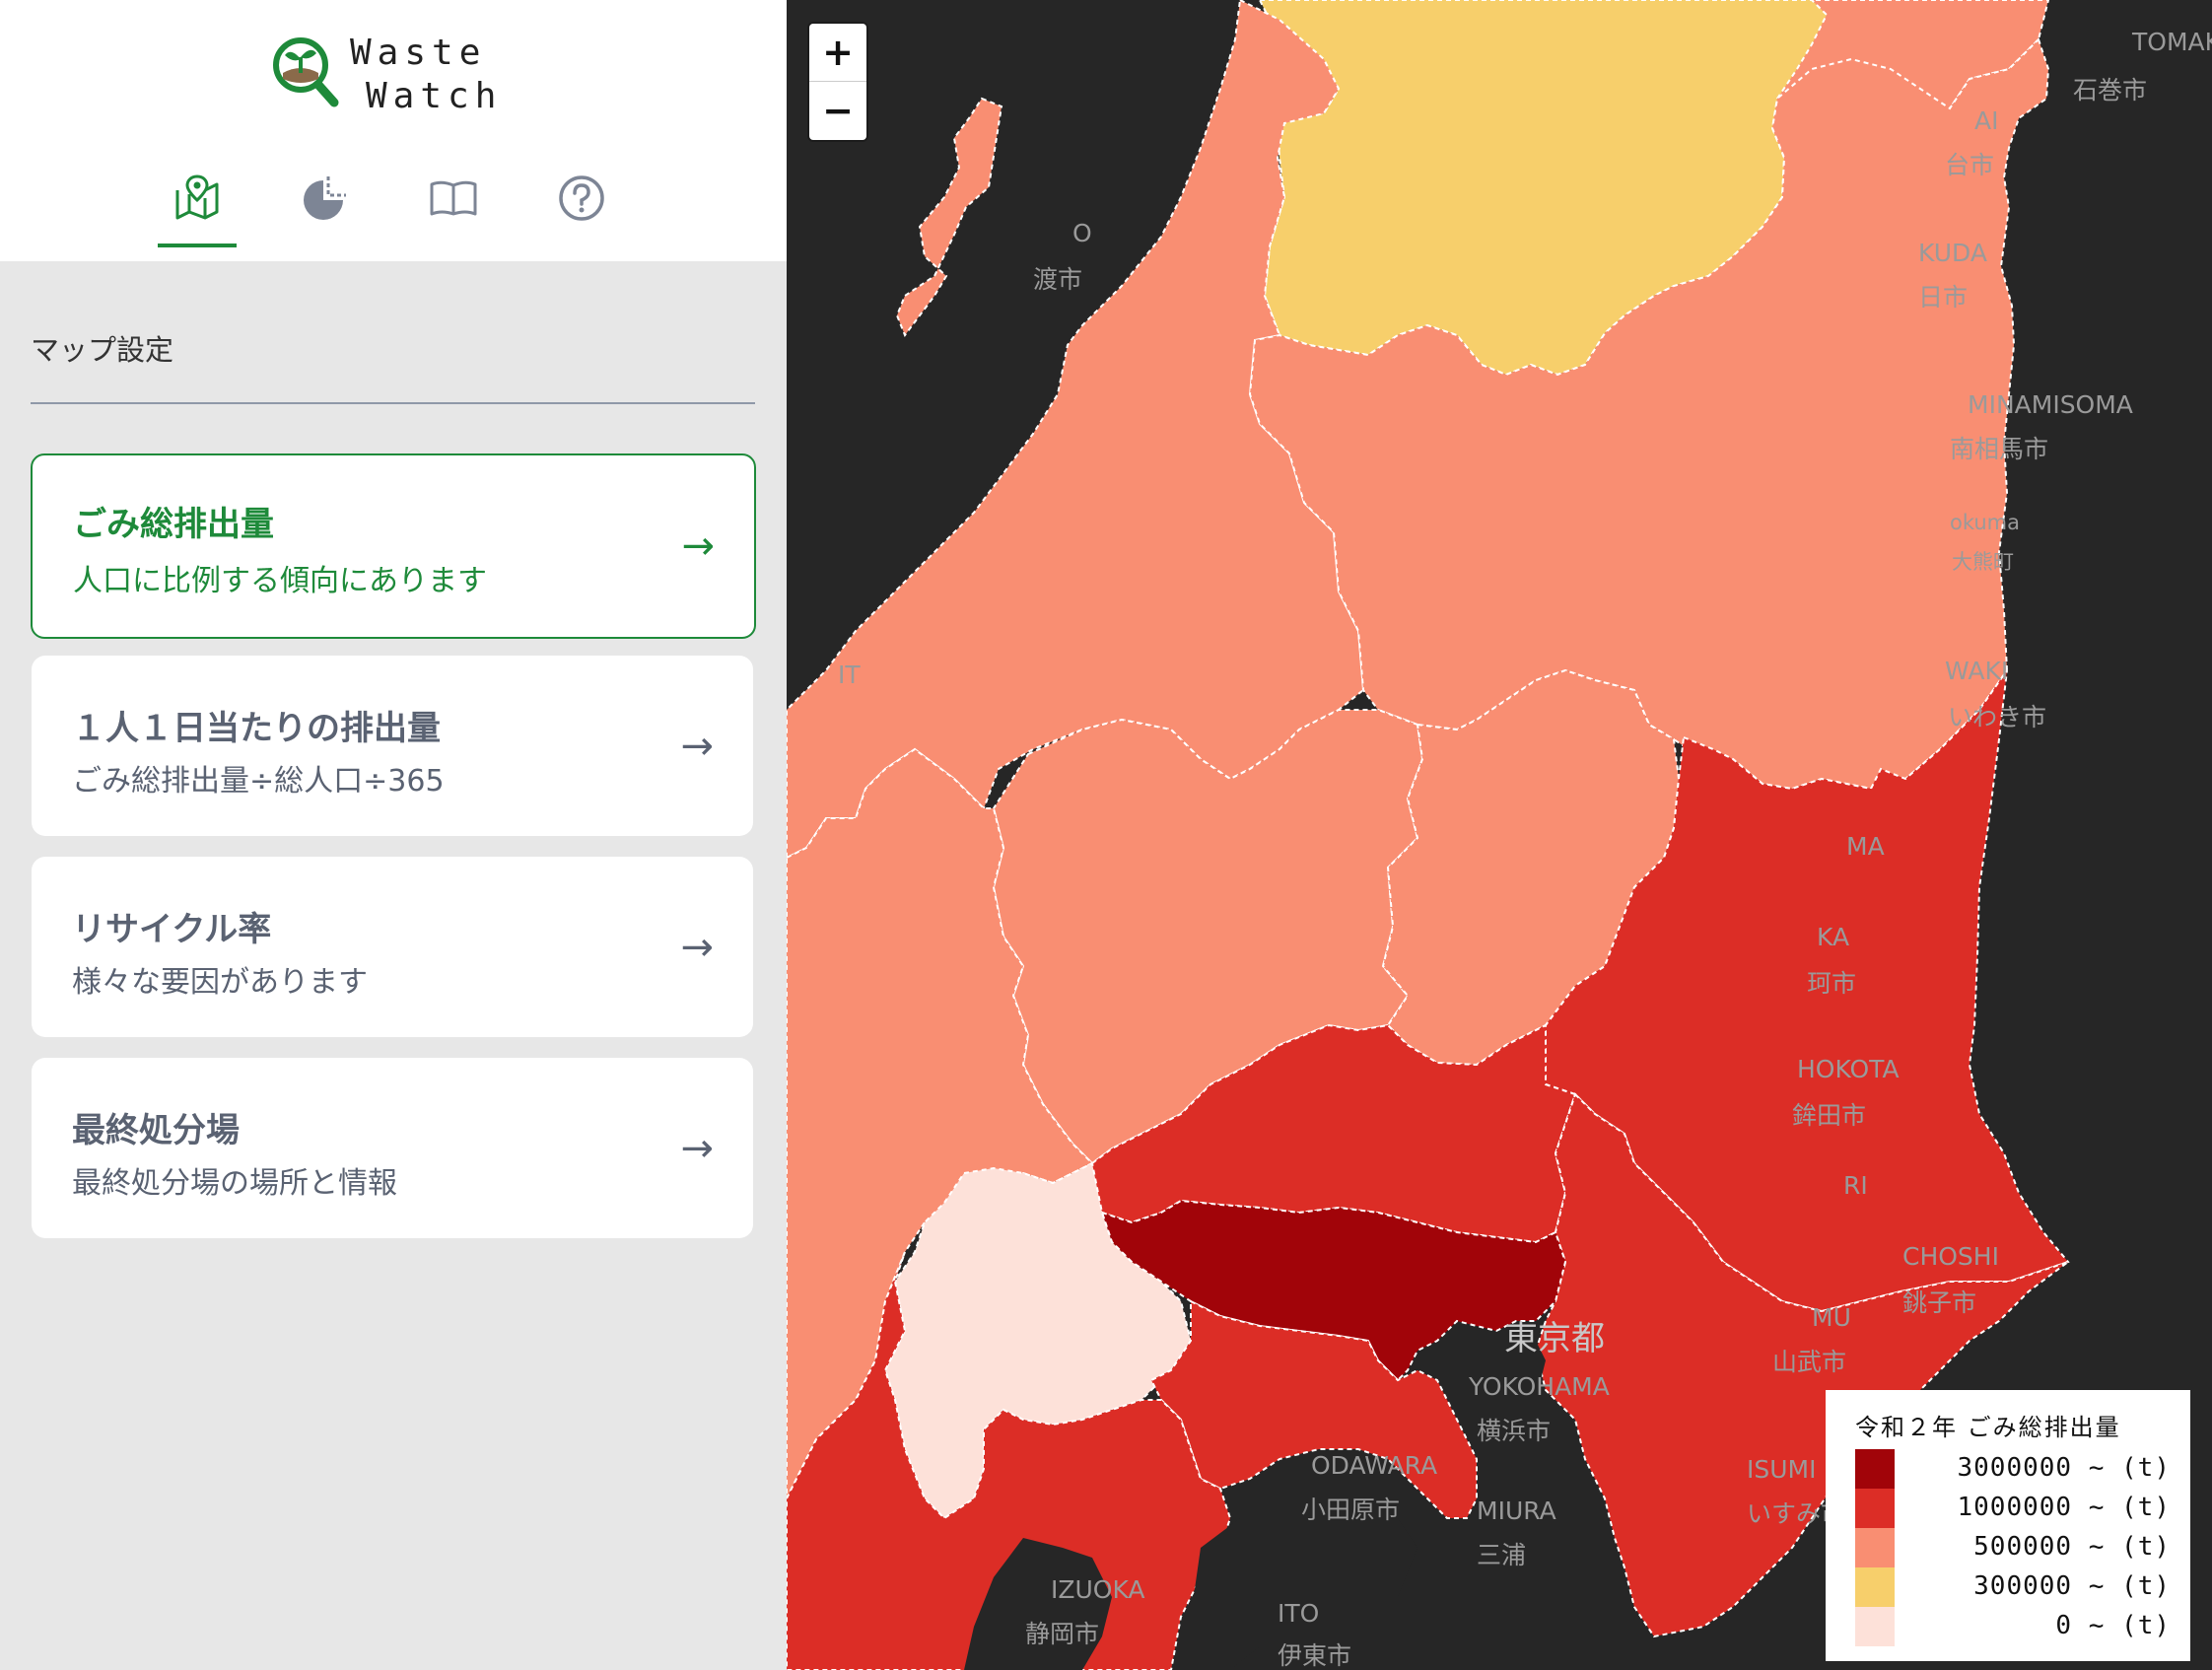  I want to click on legend-item: 500000 ~ (t), so click(2013, 1547).